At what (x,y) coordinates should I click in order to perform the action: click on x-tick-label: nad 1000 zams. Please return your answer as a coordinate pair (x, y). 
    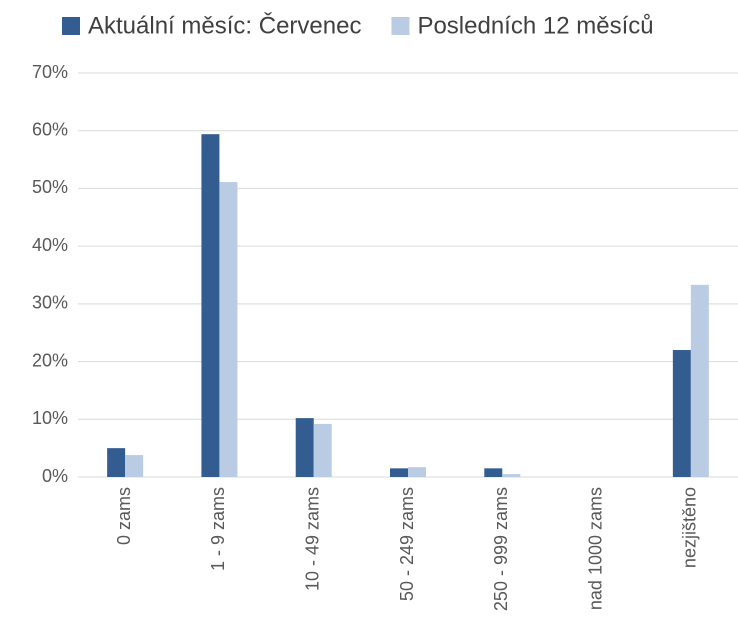
    Looking at the image, I should click on (595, 548).